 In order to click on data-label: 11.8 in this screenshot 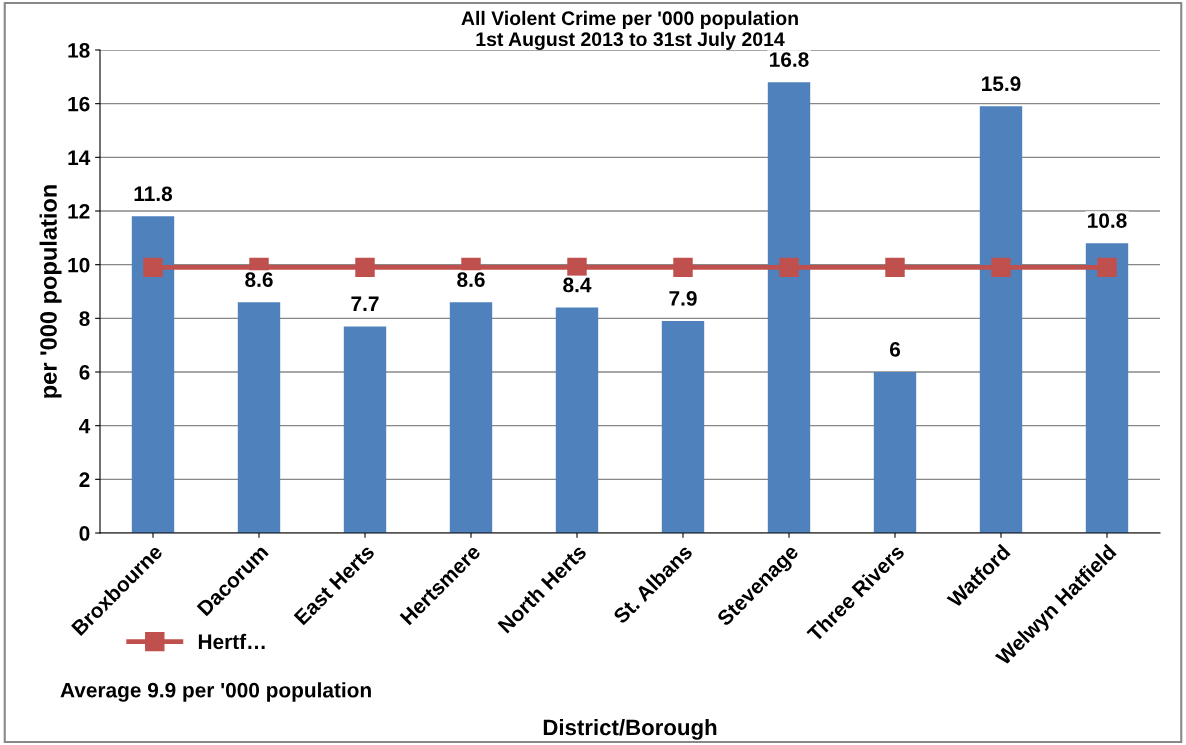, I will do `click(153, 194)`.